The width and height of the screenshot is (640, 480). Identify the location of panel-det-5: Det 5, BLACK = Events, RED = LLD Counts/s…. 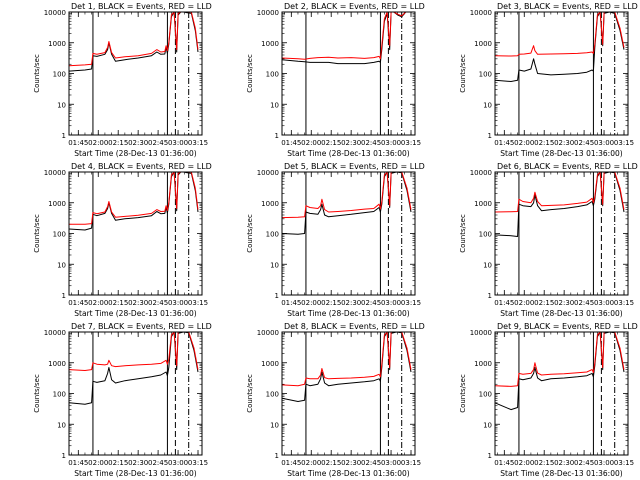
(335, 240).